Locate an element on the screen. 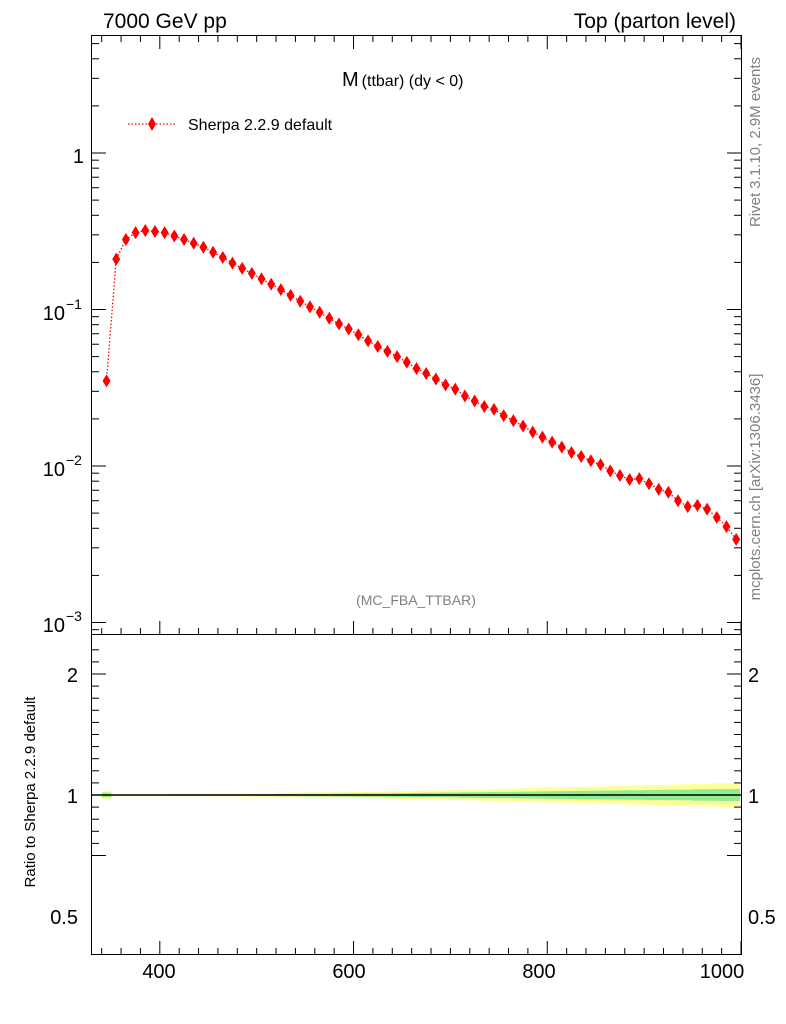 This screenshot has height=1024, width=786. ytick-ratio-1-right: 1 is located at coordinates (753, 797).